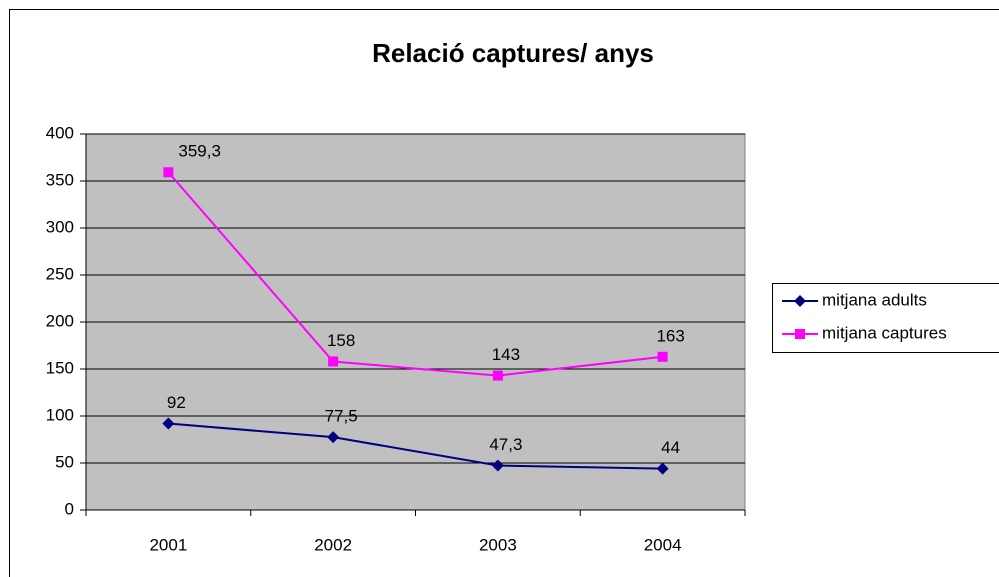 The height and width of the screenshot is (577, 999). What do you see at coordinates (885, 318) in the screenshot?
I see `legend-box` at bounding box center [885, 318].